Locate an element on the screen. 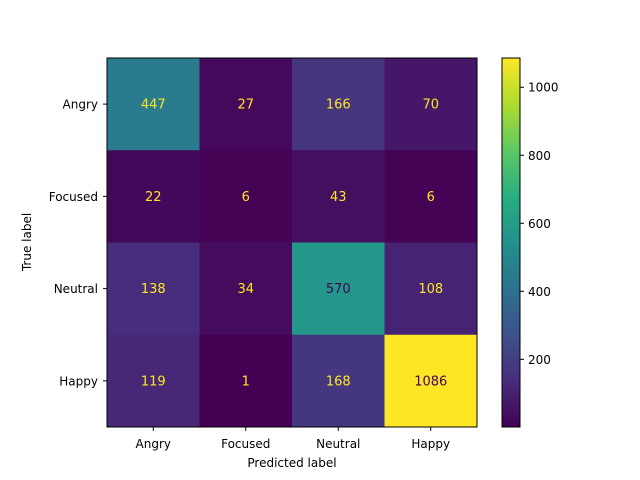  cell-value-label: 119 is located at coordinates (153, 381).